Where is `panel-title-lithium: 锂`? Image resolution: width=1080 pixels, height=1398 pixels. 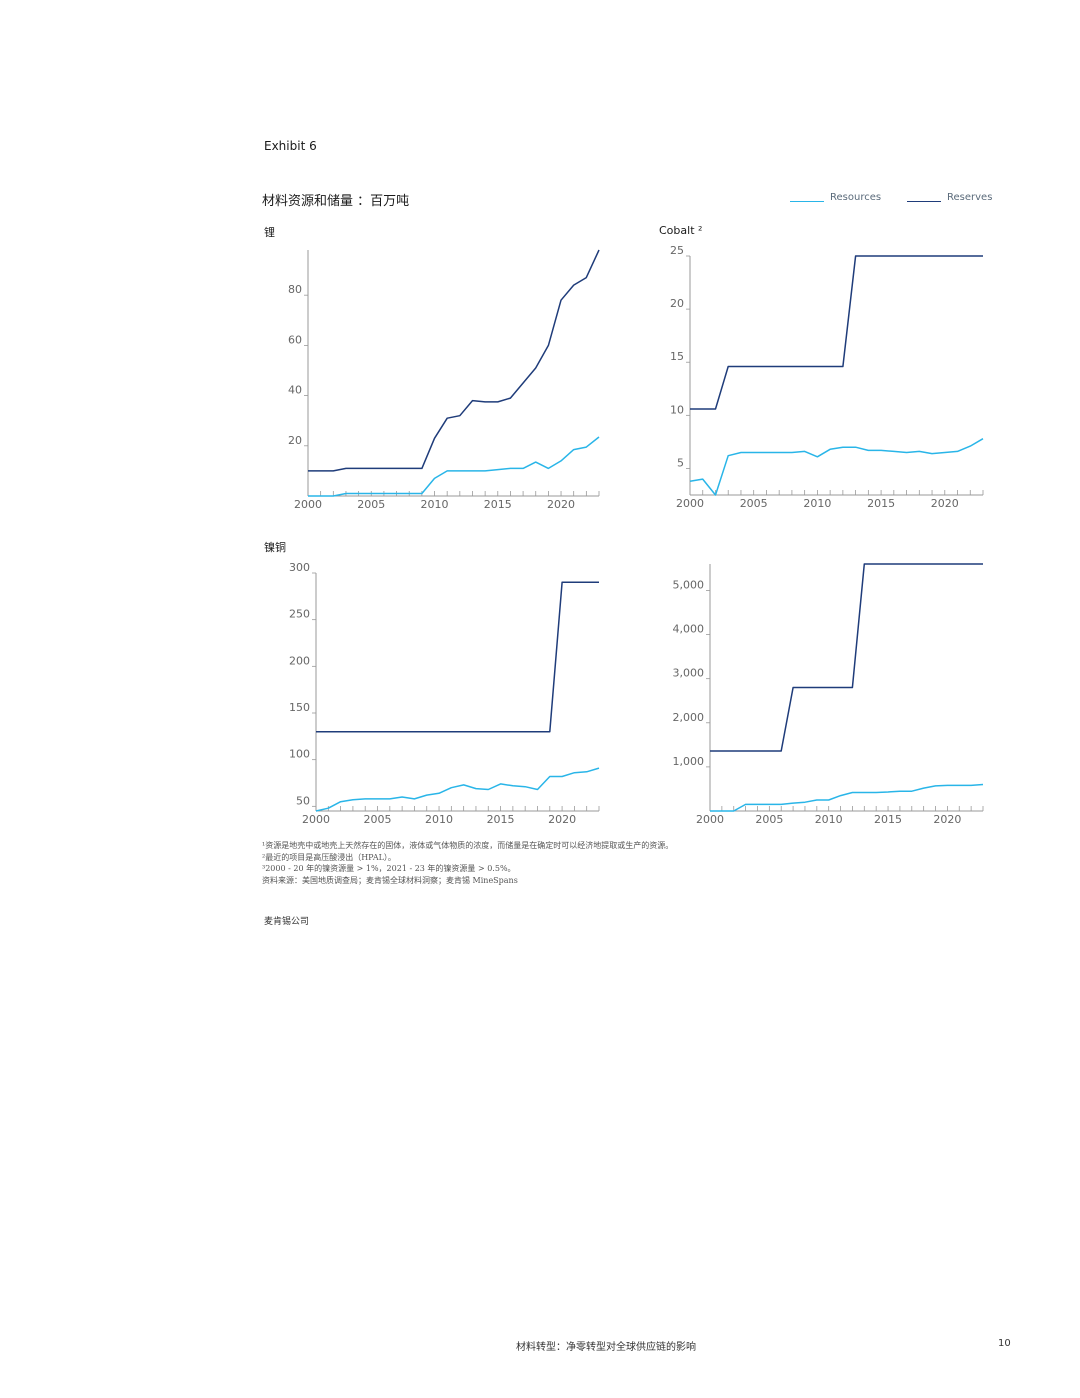 panel-title-lithium: 锂 is located at coordinates (269, 232).